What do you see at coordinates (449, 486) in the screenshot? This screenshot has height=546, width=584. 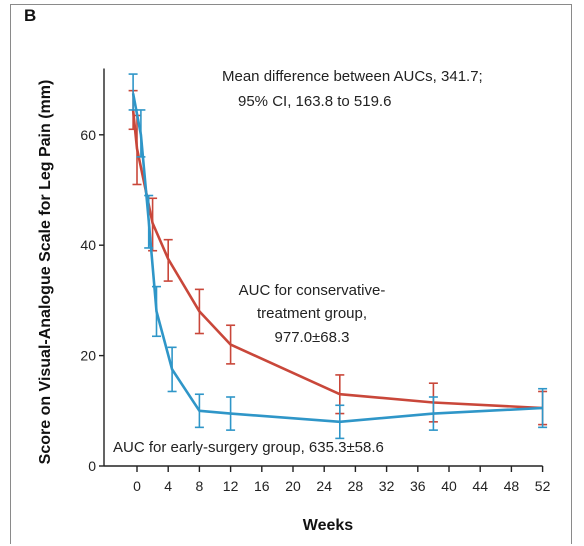 I see `x-tick-label: 40` at bounding box center [449, 486].